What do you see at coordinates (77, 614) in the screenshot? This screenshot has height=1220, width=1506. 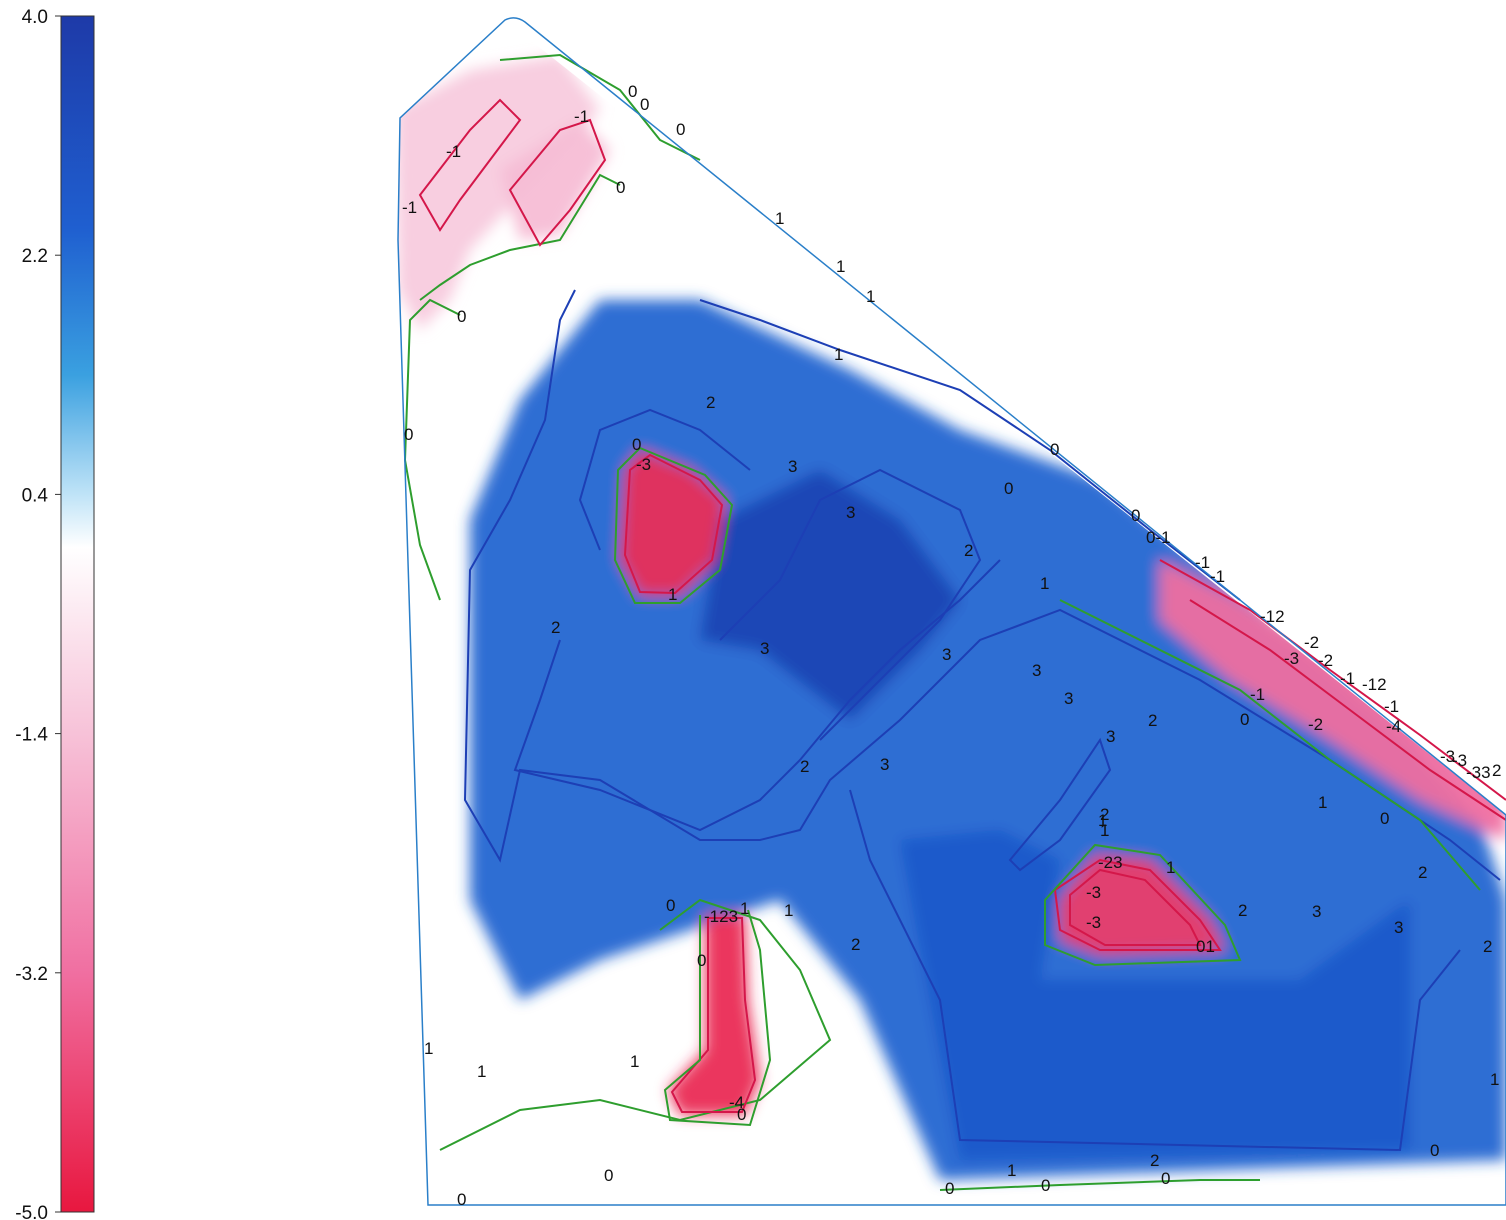 I see `colorbar-bar` at bounding box center [77, 614].